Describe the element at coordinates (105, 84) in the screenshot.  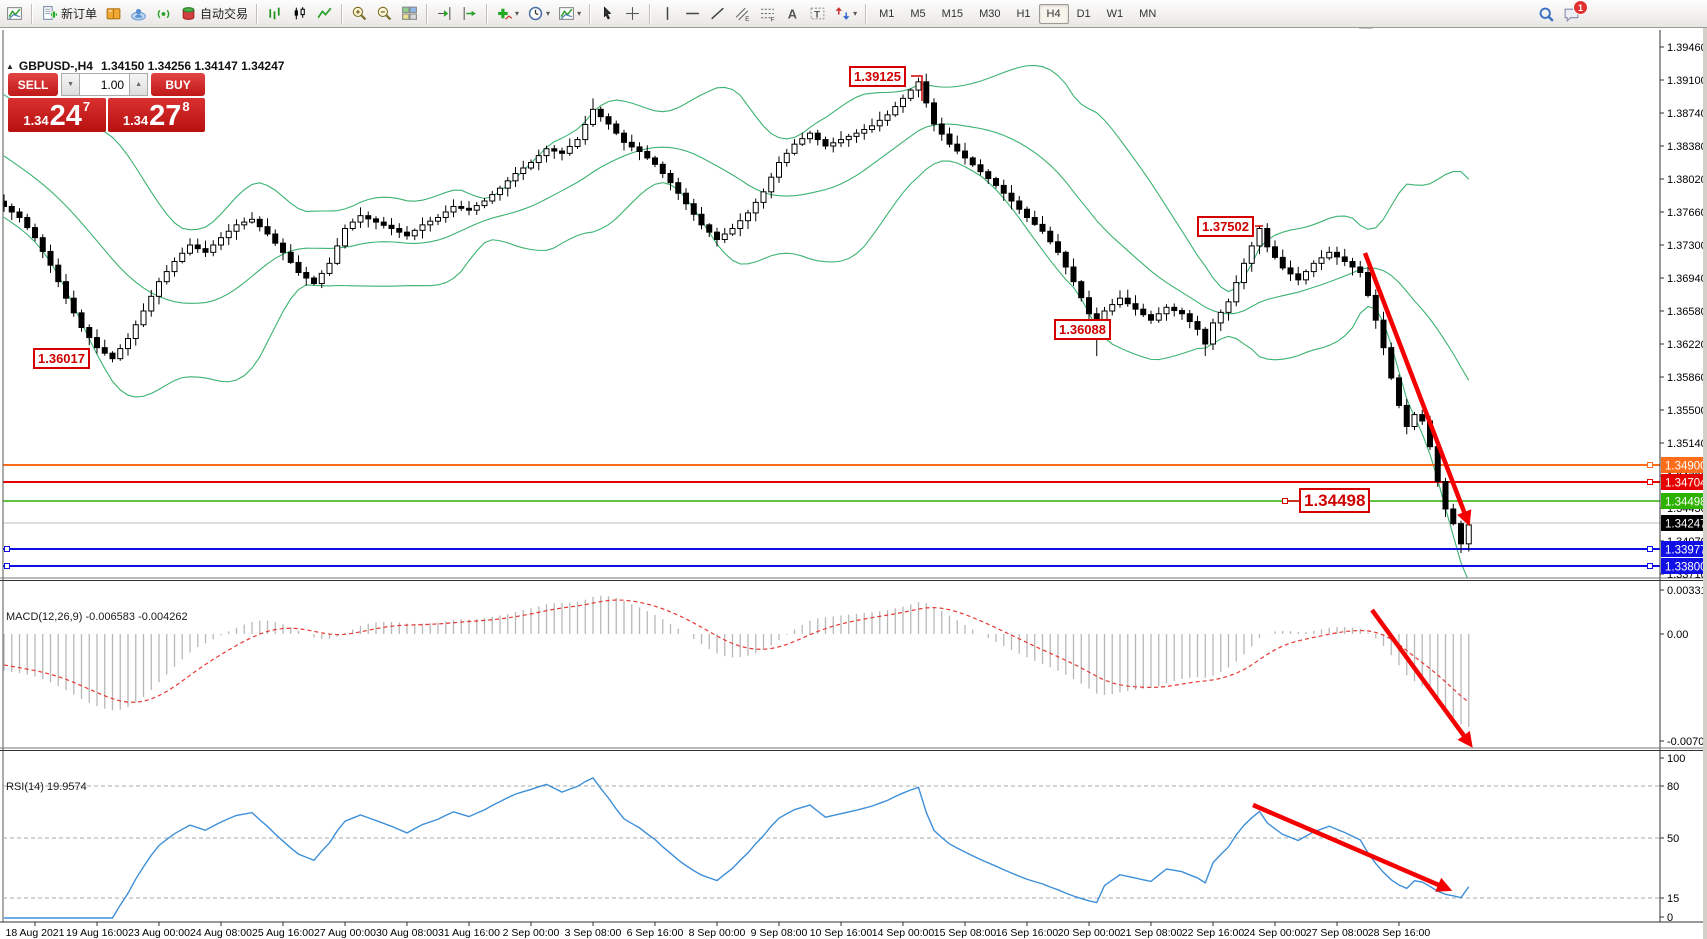
I see `volume-input: 1.00` at that location.